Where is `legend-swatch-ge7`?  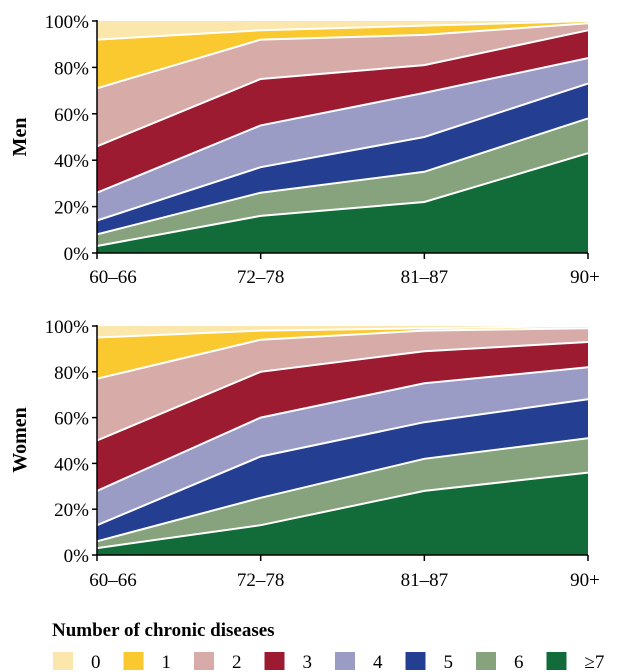
legend-swatch-ge7 is located at coordinates (556, 661).